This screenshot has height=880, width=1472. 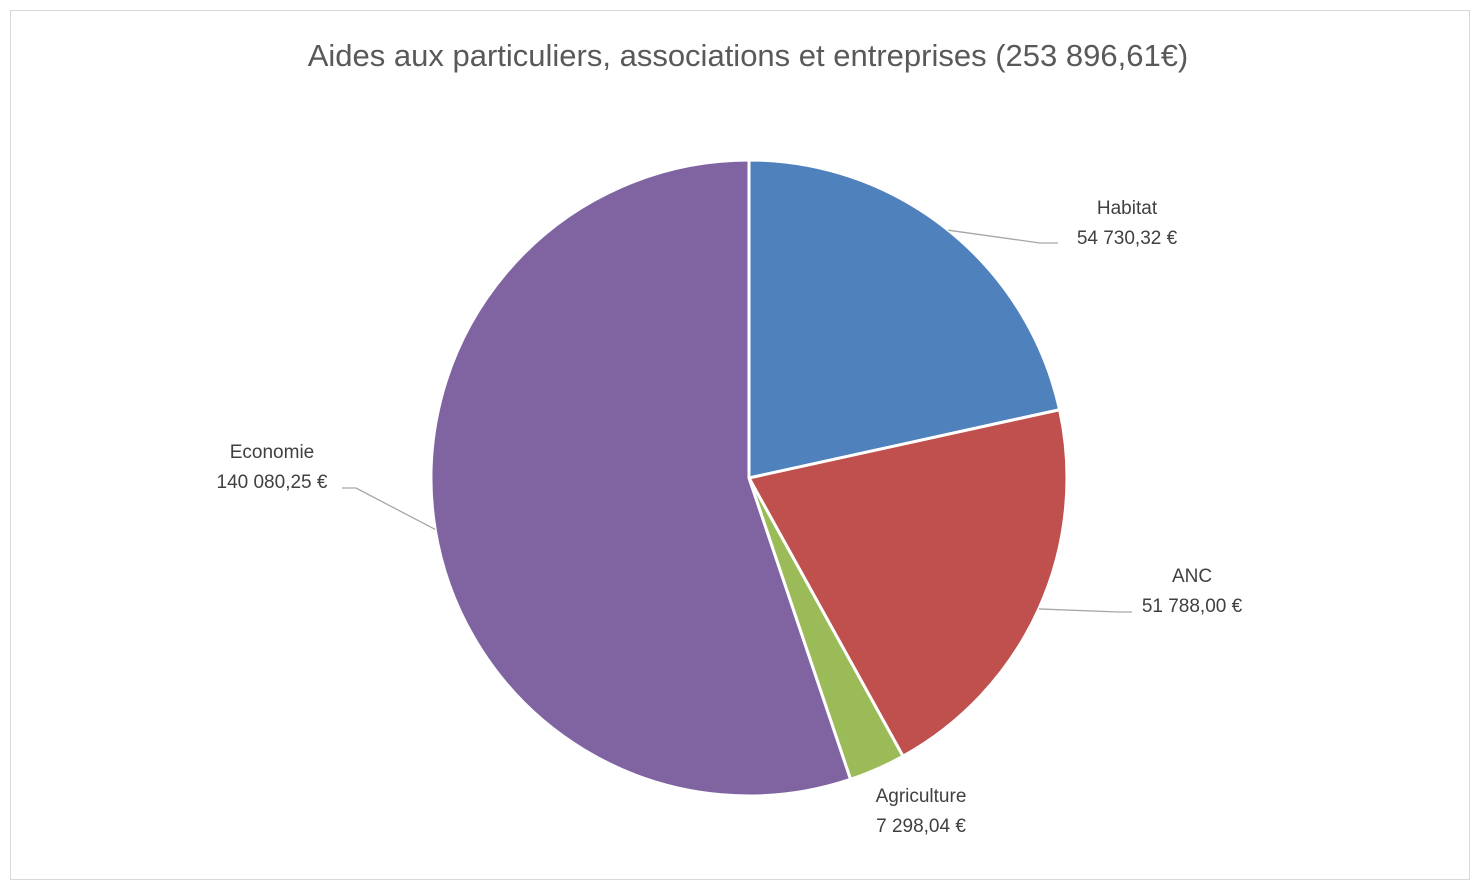 What do you see at coordinates (1192, 576) in the screenshot?
I see `slice-label-anc: ANC` at bounding box center [1192, 576].